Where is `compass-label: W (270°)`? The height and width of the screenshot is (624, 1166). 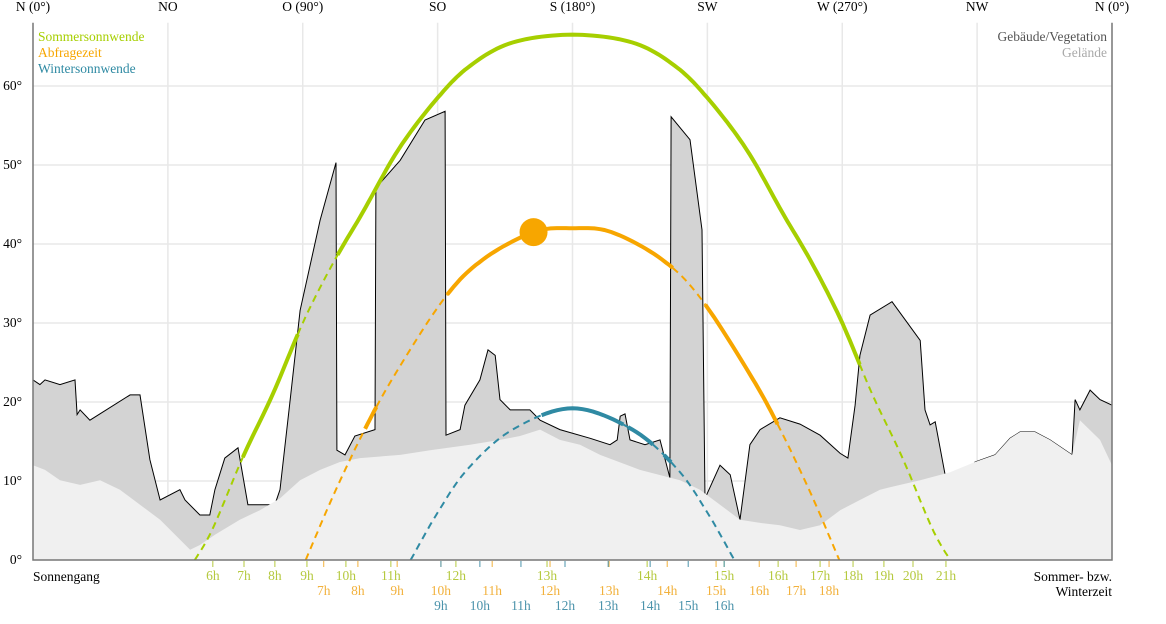
compass-label: W (270°) is located at coordinates (842, 7).